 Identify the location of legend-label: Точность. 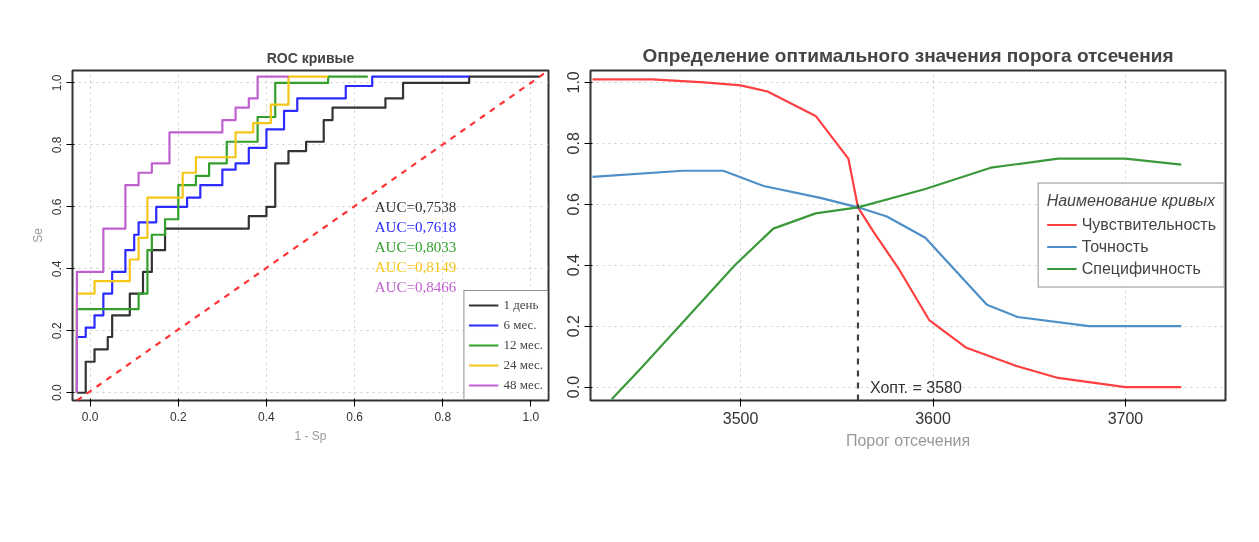
(1115, 246).